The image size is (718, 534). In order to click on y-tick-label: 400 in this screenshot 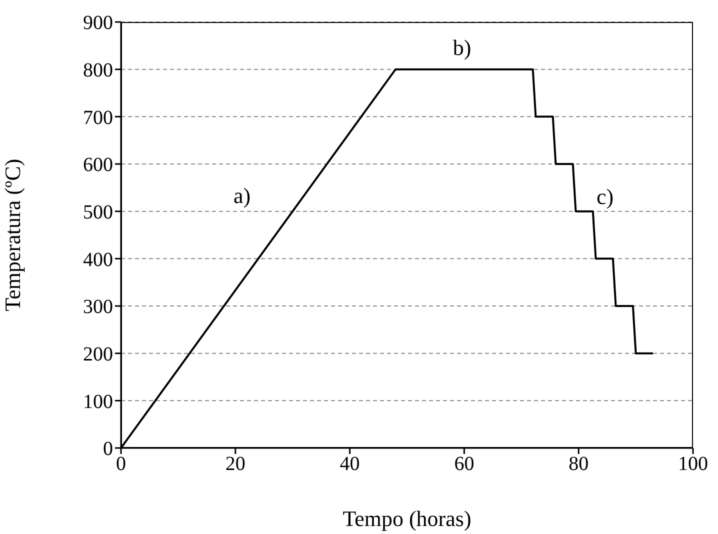, I will do `click(98, 259)`.